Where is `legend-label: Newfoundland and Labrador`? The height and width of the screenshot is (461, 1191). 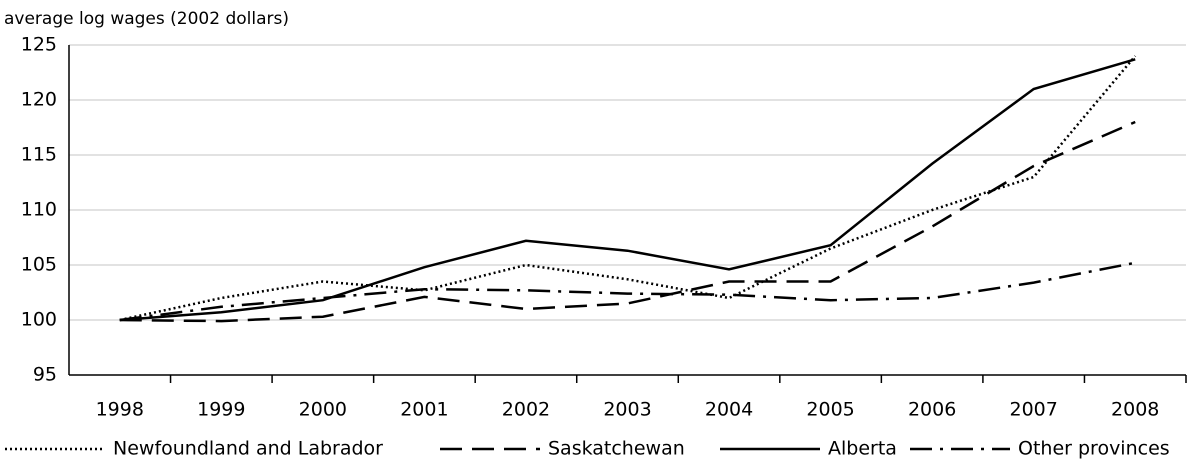
legend-label: Newfoundland and Labrador is located at coordinates (248, 449).